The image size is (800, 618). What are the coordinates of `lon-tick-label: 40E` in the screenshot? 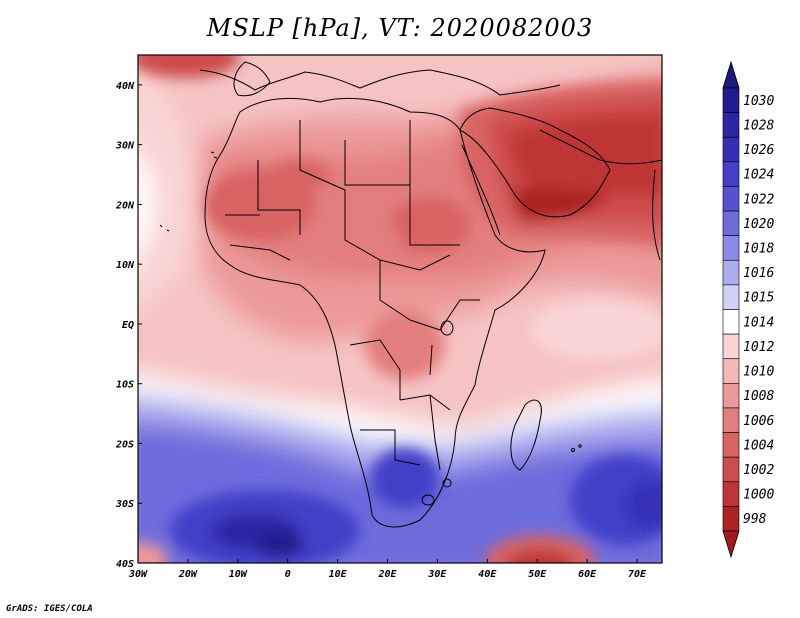 It's located at (487, 574).